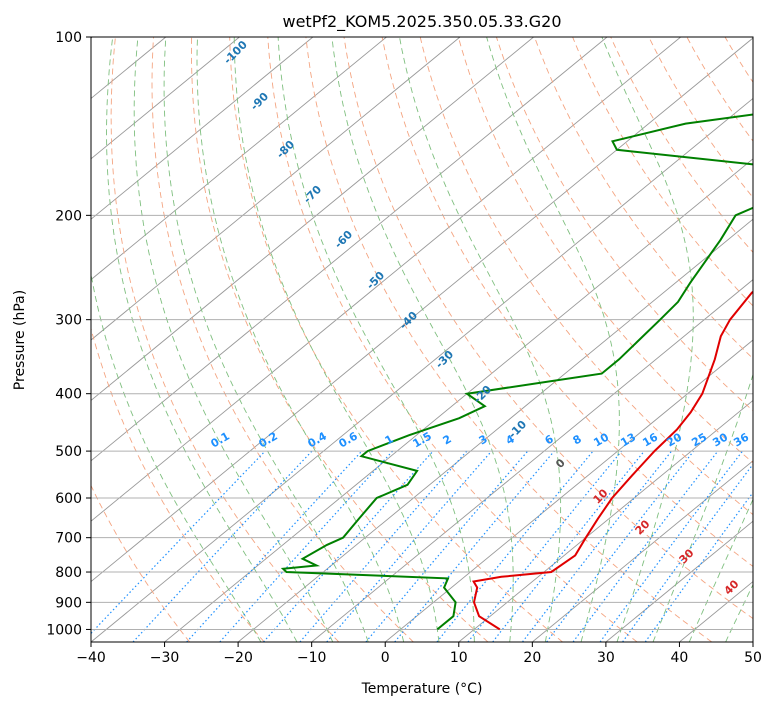  Describe the element at coordinates (408, 320) in the screenshot. I see `moist-adiabat-label: -40` at that location.